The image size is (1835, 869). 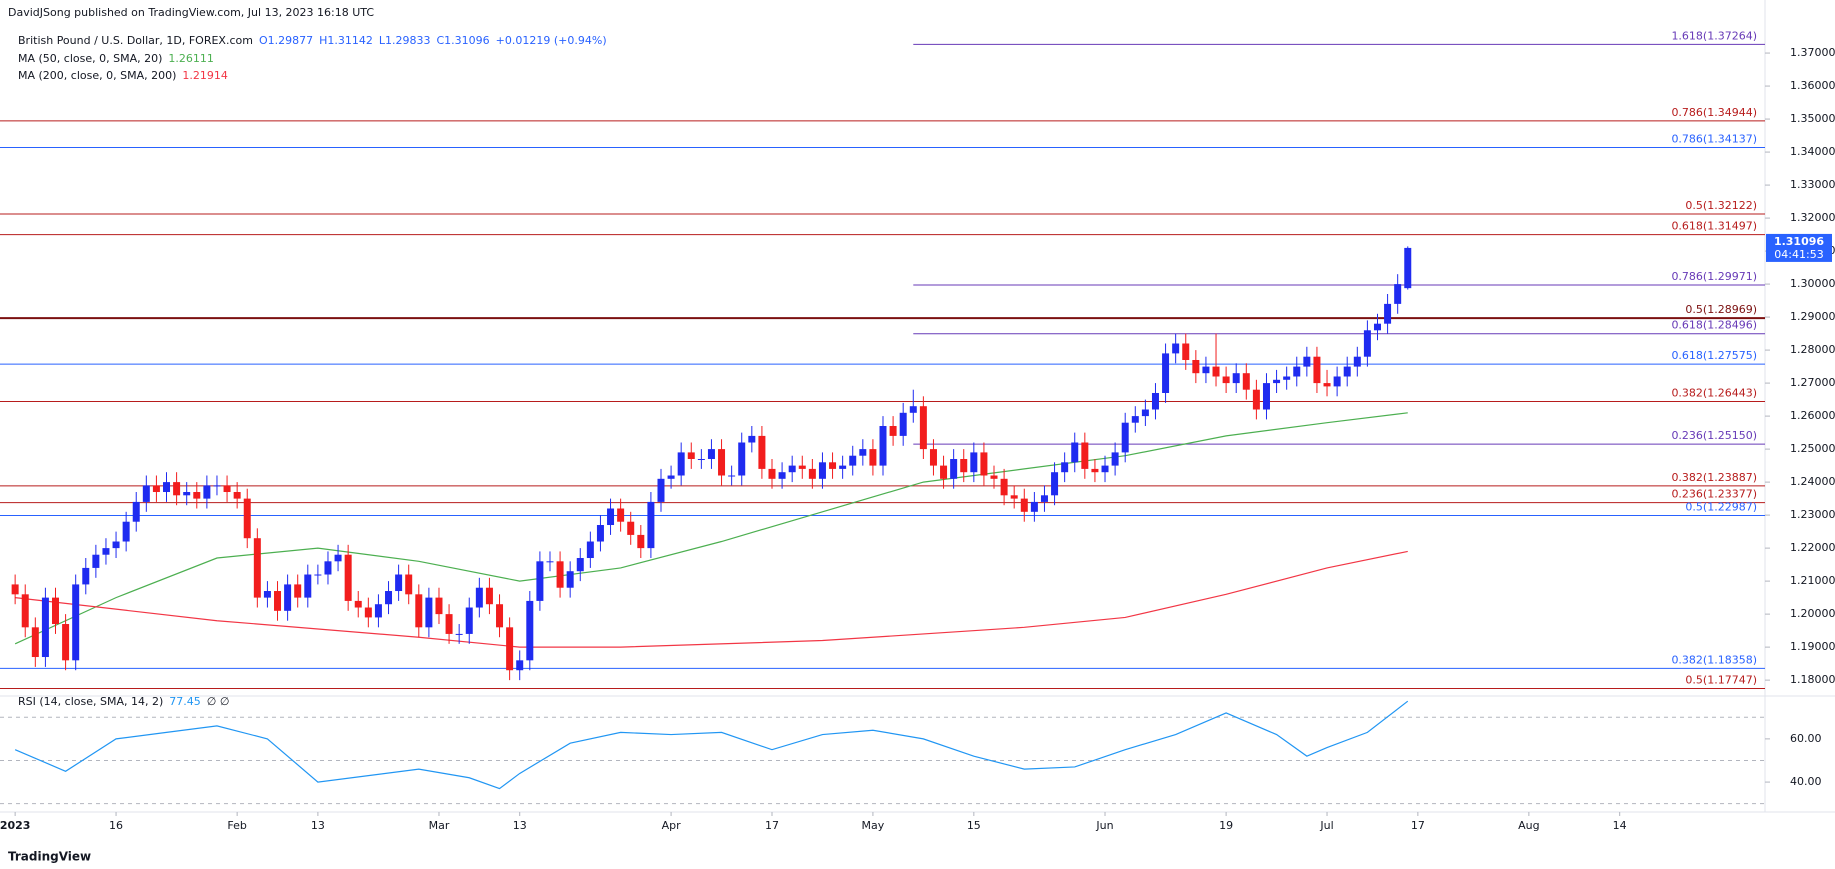 I want to click on fib-label: 0.382(1.18358), so click(x=1714, y=659).